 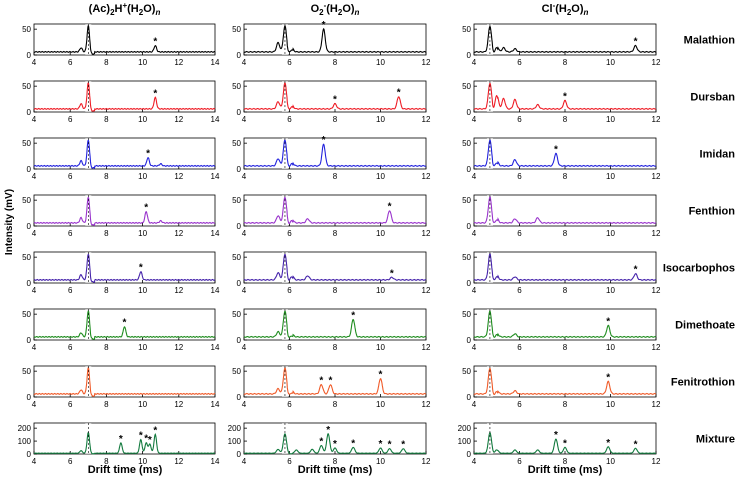 I want to click on compound-label: Dimethoate, so click(x=705, y=326).